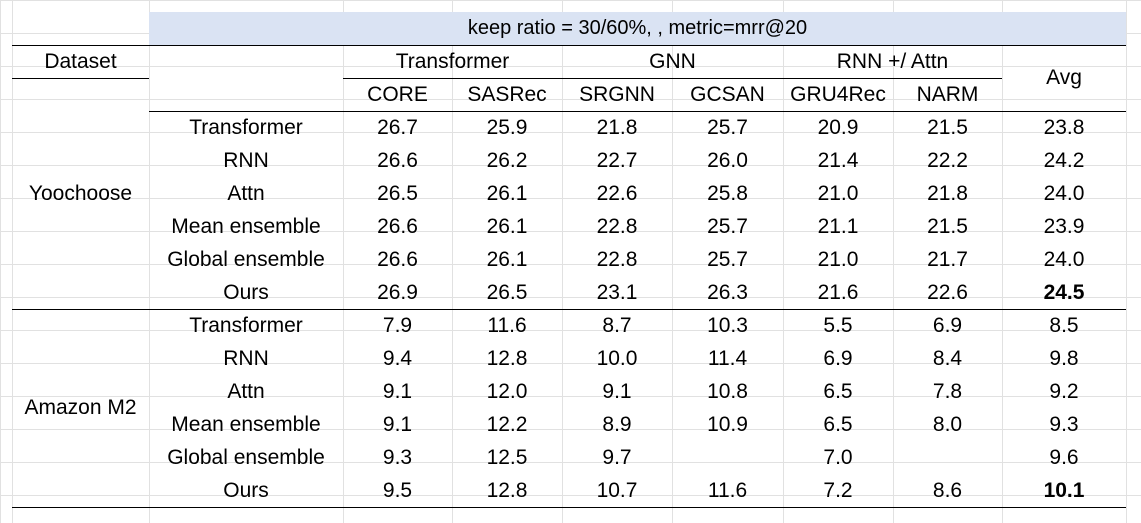 The height and width of the screenshot is (523, 1141). I want to click on value-cell: 21.4, so click(838, 160).